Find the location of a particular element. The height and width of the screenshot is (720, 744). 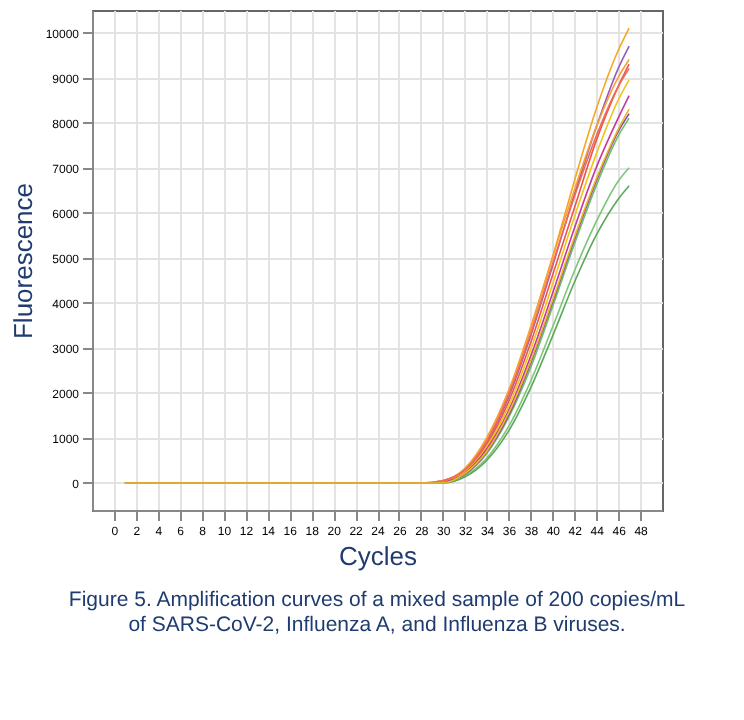

x-axis-title: Cycles is located at coordinates (378, 556).